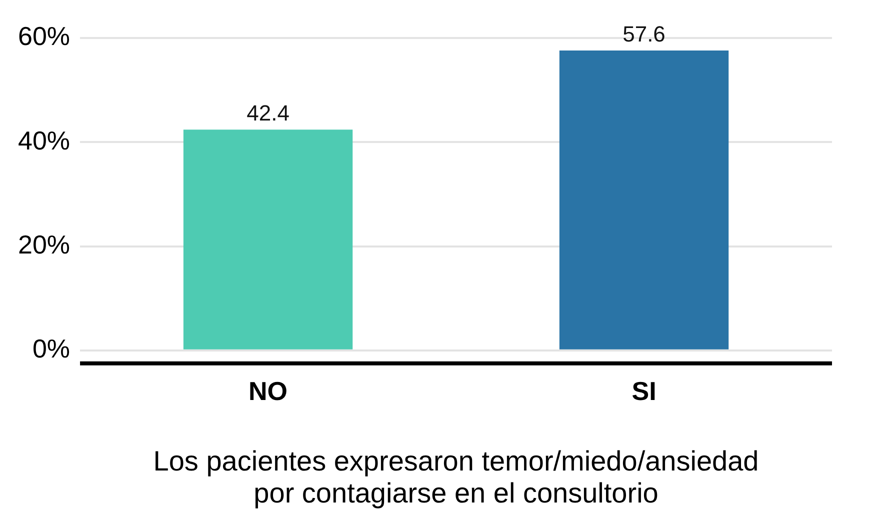 Image resolution: width=870 pixels, height=523 pixels. What do you see at coordinates (44, 36) in the screenshot?
I see `y-tick-label: 60%` at bounding box center [44, 36].